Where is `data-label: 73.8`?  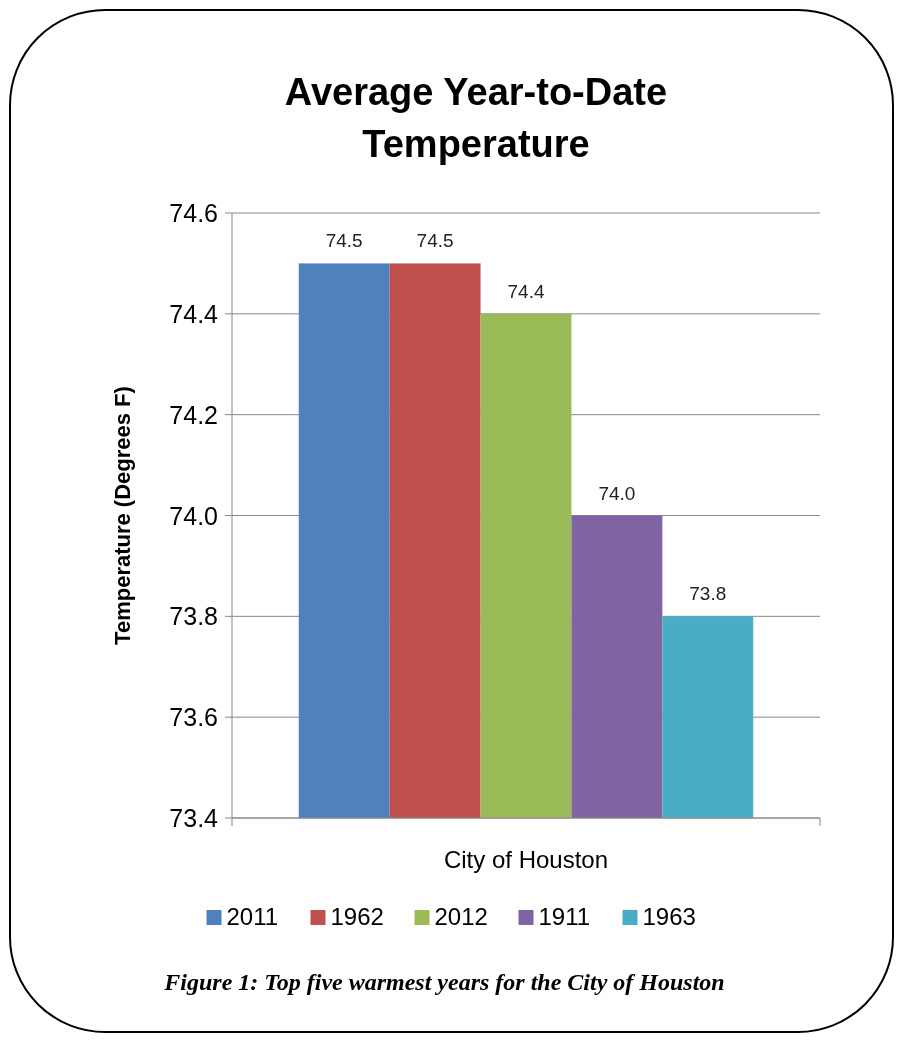
data-label: 73.8 is located at coordinates (708, 594).